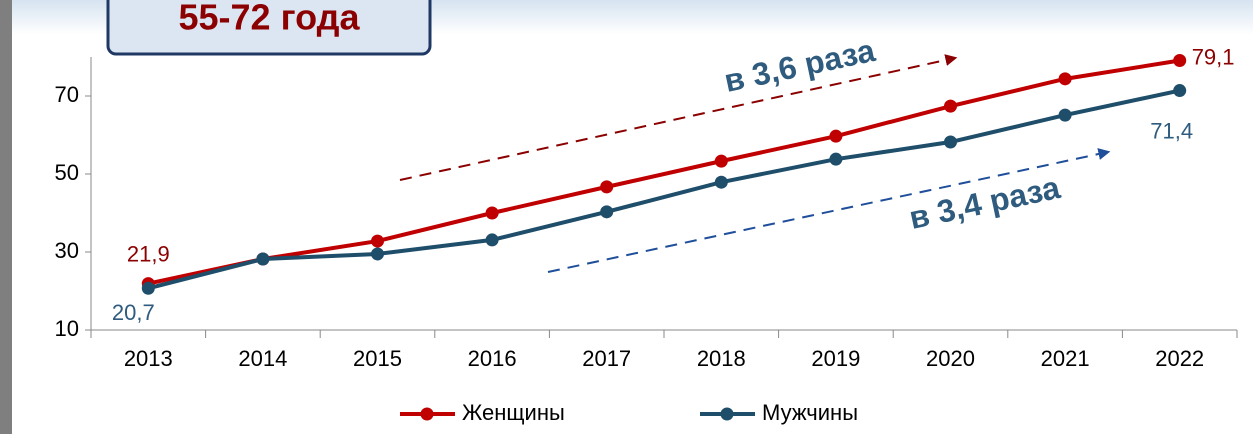 Image resolution: width=1253 pixels, height=434 pixels. Describe the element at coordinates (1171, 130) in the screenshot. I see `data-label: 71,4` at that location.